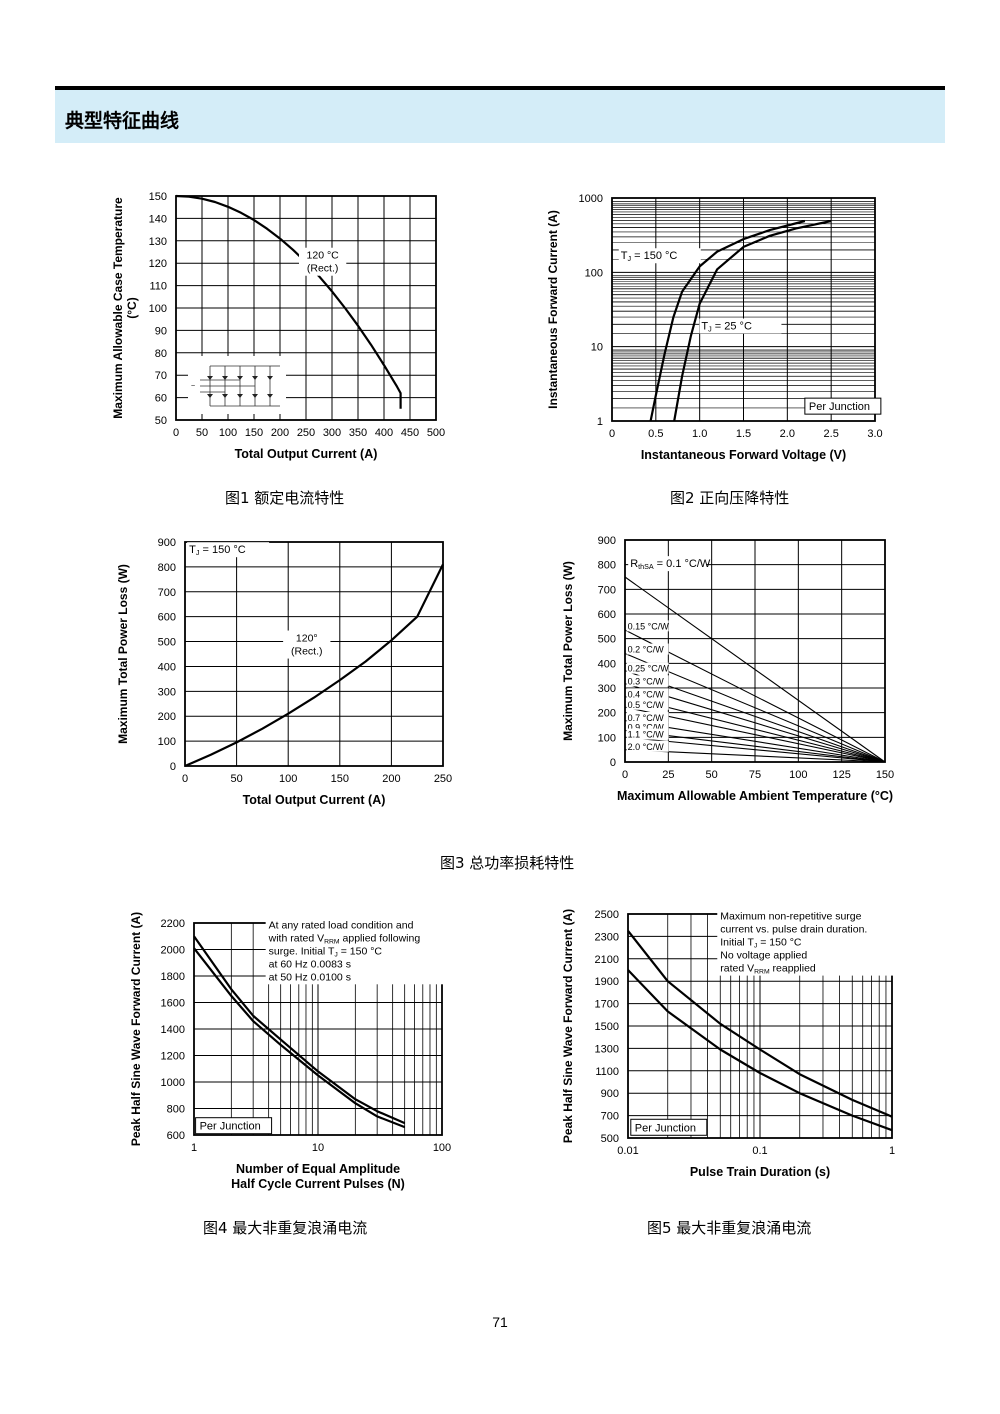  What do you see at coordinates (118, 308) in the screenshot?
I see `y-axis-label: Maximum Allowable Case Temperature` at bounding box center [118, 308].